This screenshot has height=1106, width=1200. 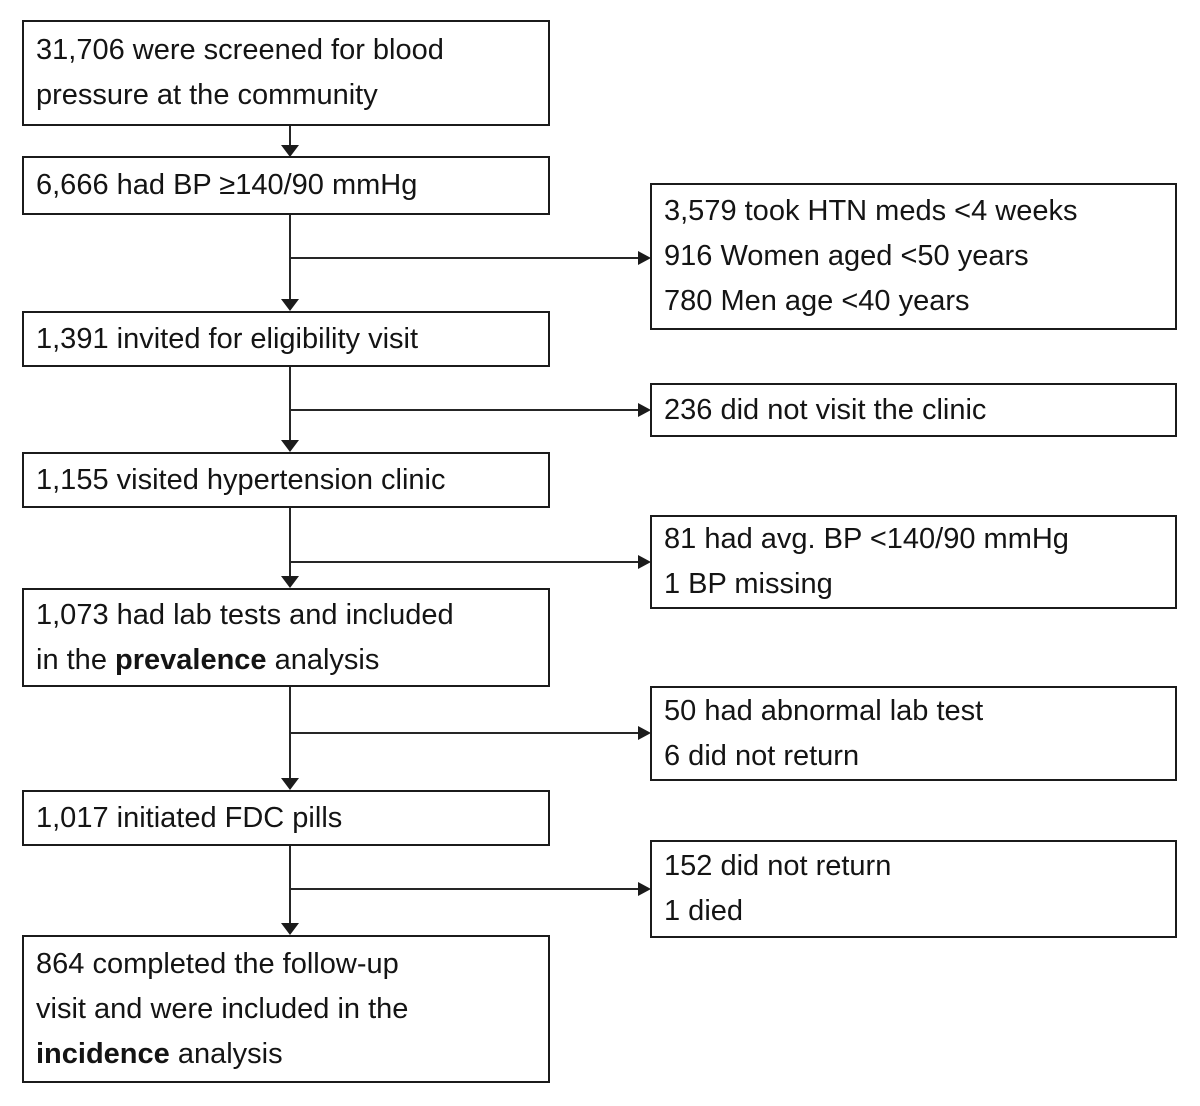 I want to click on box-no-clinic-visit-line1: 236 did not visit the clinic, so click(x=825, y=409).